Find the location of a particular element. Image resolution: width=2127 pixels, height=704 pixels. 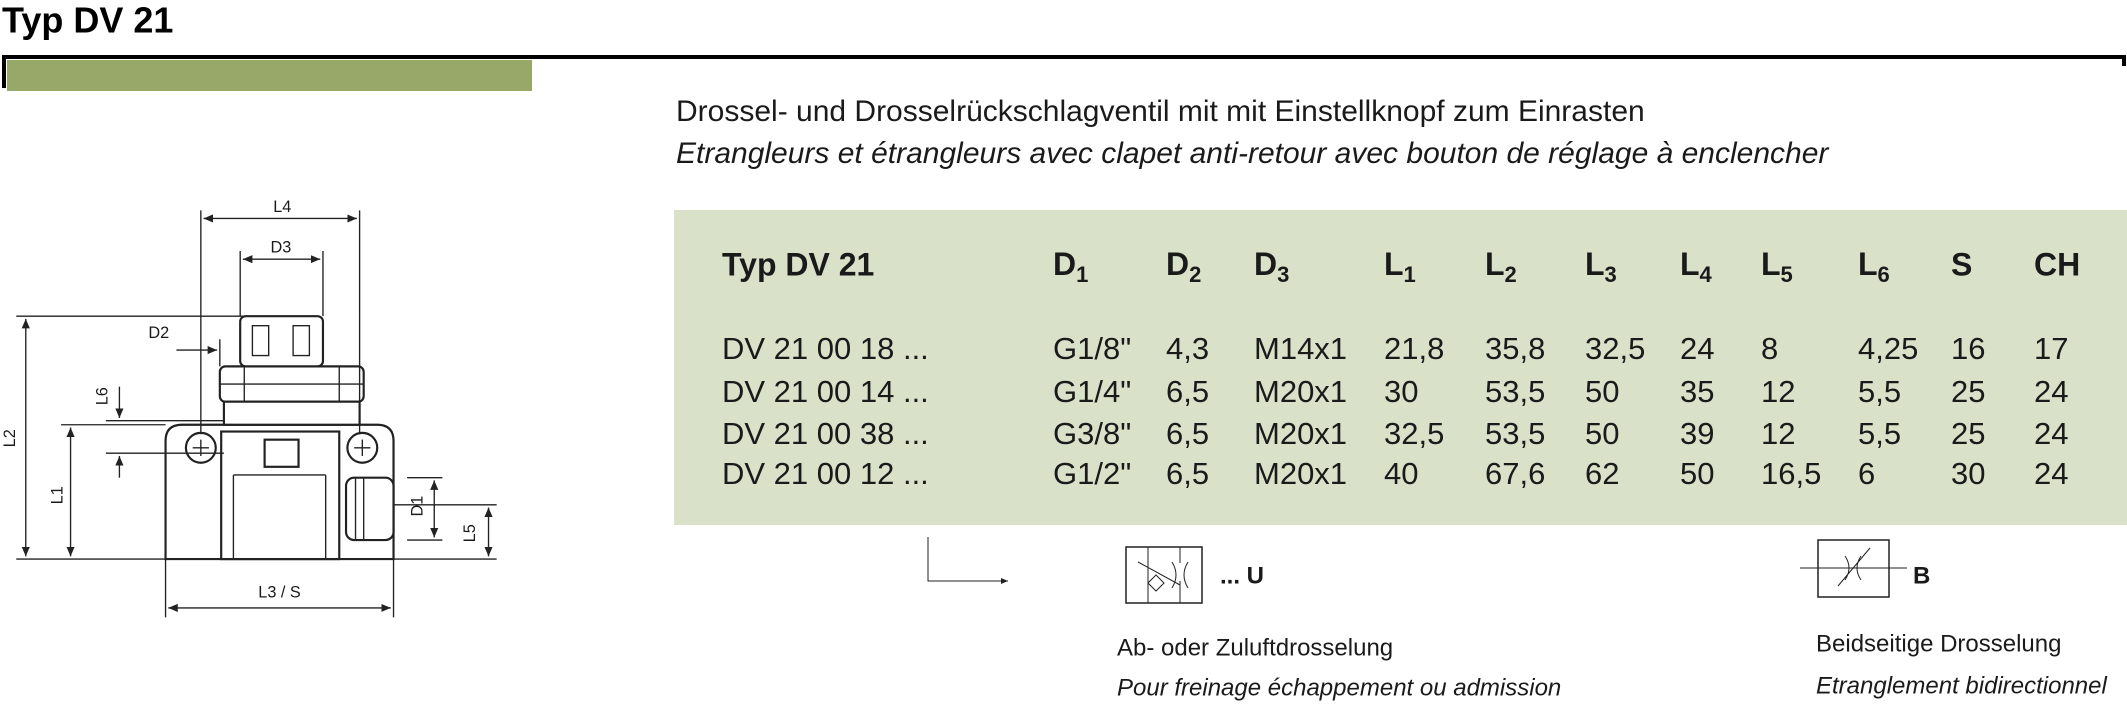

column-header: D1 is located at coordinates (1070, 266).